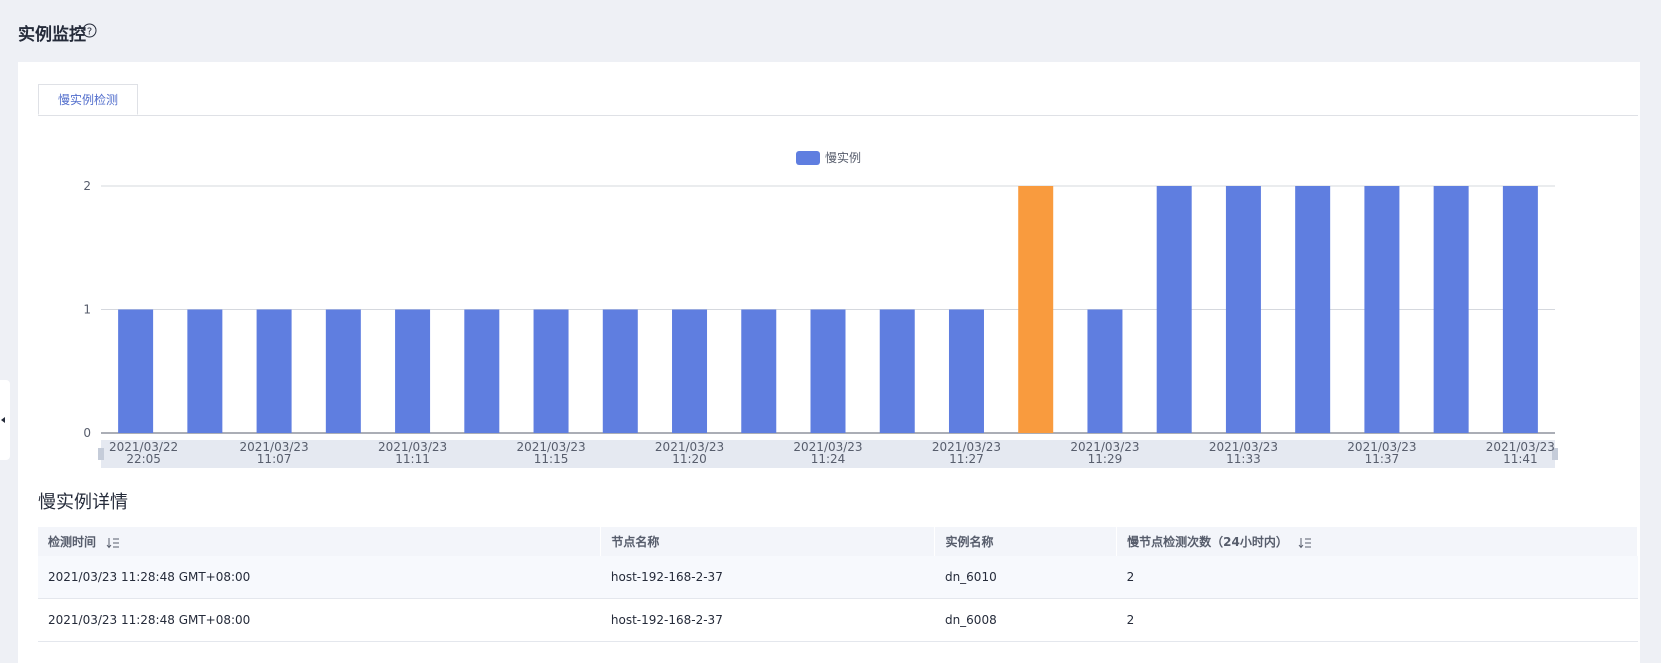  Describe the element at coordinates (966, 453) in the screenshot. I see `x-tick-label: 2021/03/23 11:27` at that location.